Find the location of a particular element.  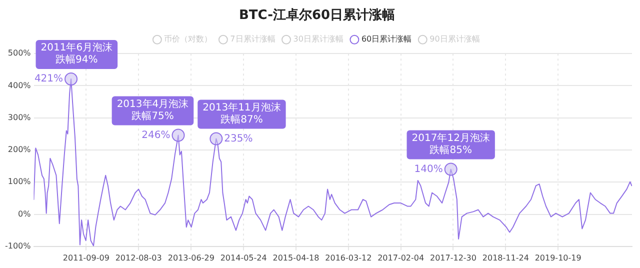

y-tick-label: 400% is located at coordinates (20, 85).